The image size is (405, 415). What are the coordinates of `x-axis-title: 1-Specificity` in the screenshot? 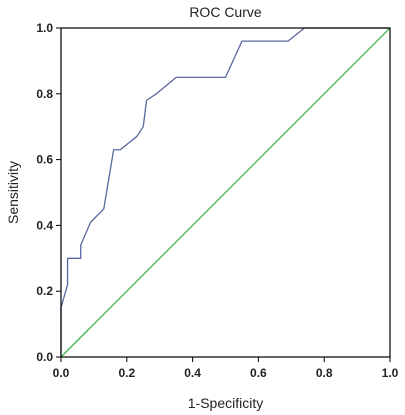 It's located at (225, 403).